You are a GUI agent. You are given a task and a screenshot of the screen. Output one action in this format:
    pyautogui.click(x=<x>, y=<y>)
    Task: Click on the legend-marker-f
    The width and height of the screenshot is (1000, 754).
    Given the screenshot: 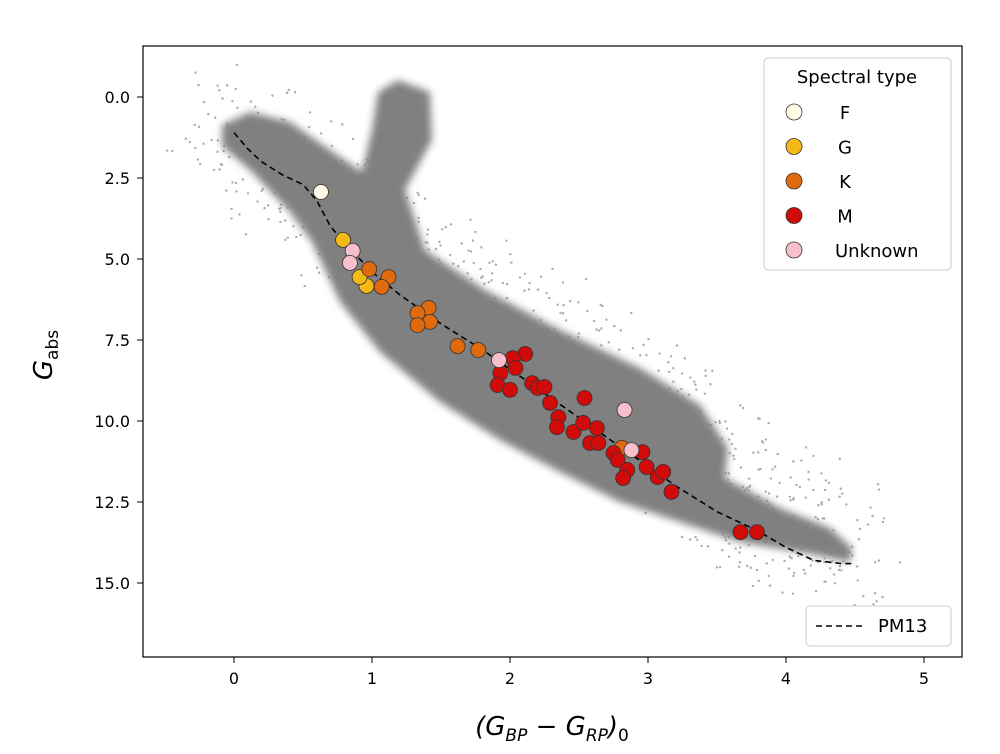 What is the action you would take?
    pyautogui.click(x=794, y=112)
    